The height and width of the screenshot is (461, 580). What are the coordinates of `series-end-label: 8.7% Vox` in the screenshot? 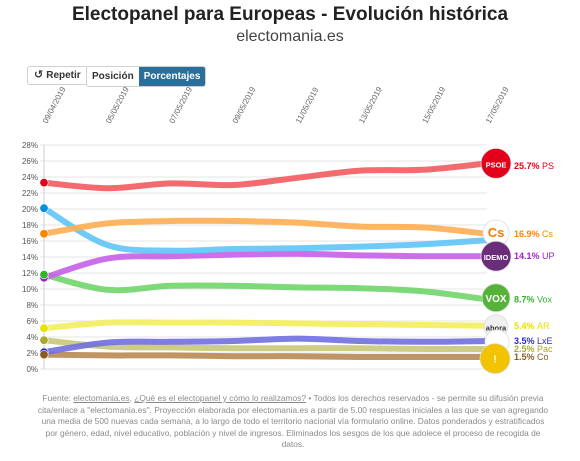 It's located at (533, 299).